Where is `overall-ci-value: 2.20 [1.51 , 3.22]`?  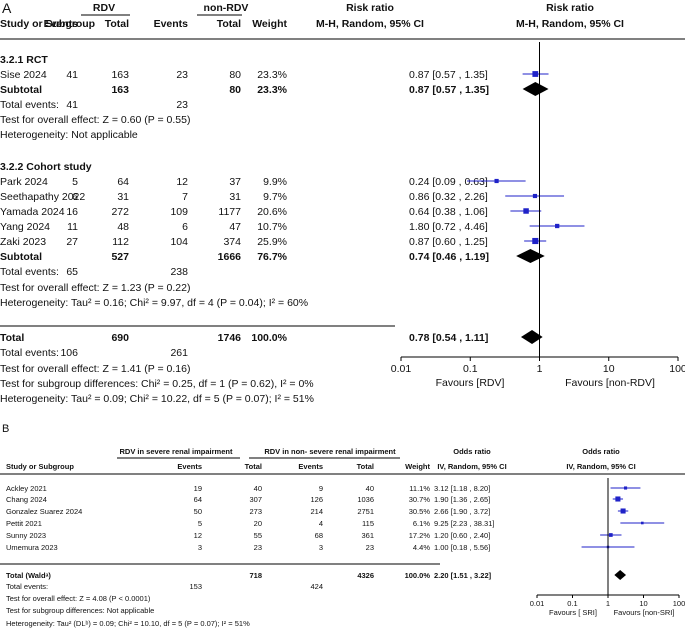
overall-ci-value: 2.20 [1.51 , 3.22] is located at coordinates (463, 575).